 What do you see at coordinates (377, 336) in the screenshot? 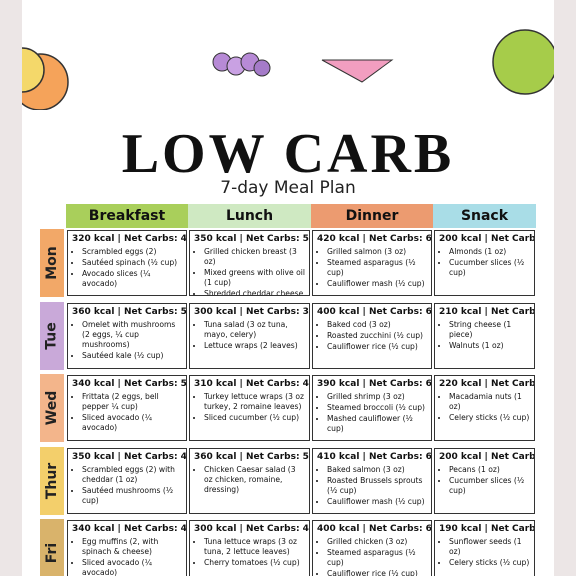
I see `meal-item: Roasted zucchini (½ cup)` at bounding box center [377, 336].